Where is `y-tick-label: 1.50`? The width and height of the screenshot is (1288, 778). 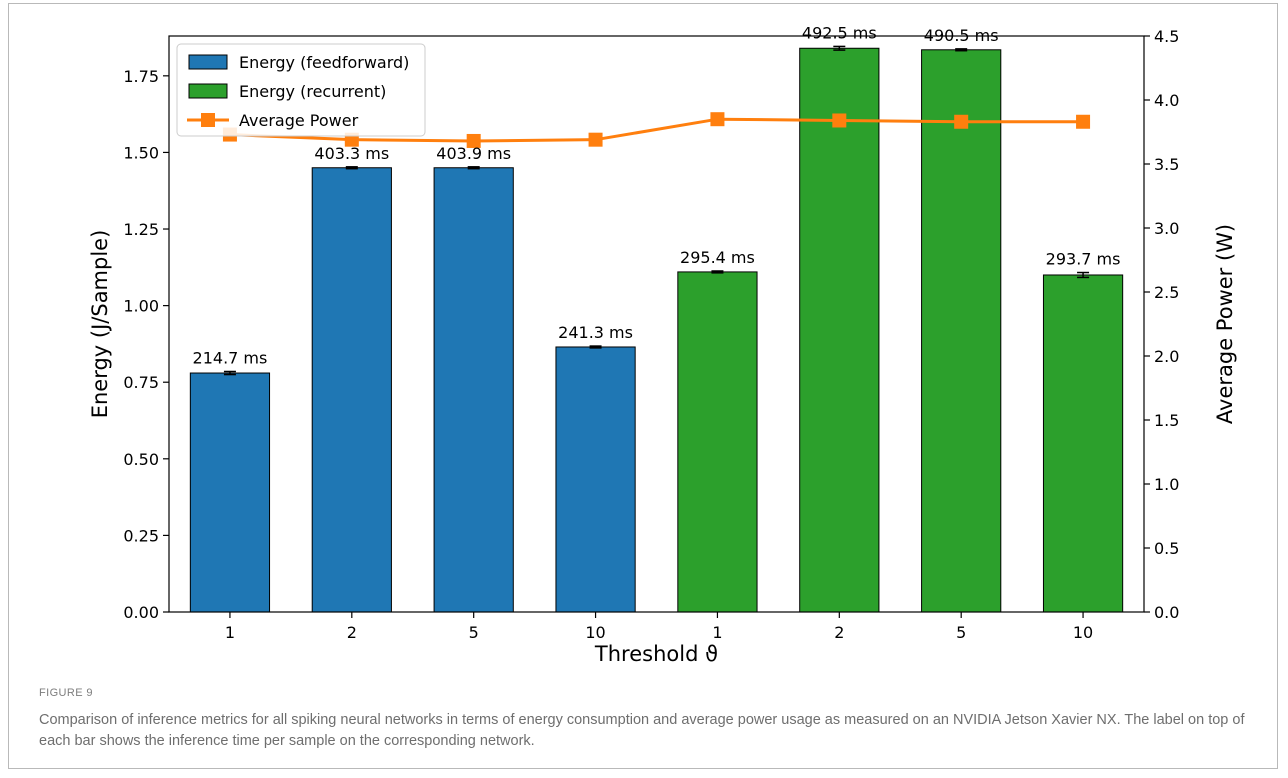 y-tick-label: 1.50 is located at coordinates (141, 152).